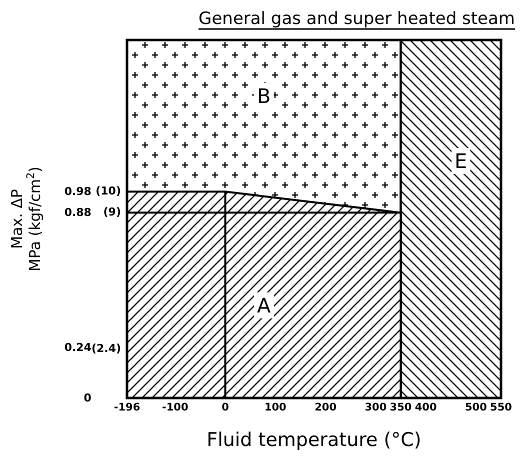 This screenshot has width=523, height=459. Describe the element at coordinates (78, 191) in the screenshot. I see `y-tick-label: 0.98` at that location.